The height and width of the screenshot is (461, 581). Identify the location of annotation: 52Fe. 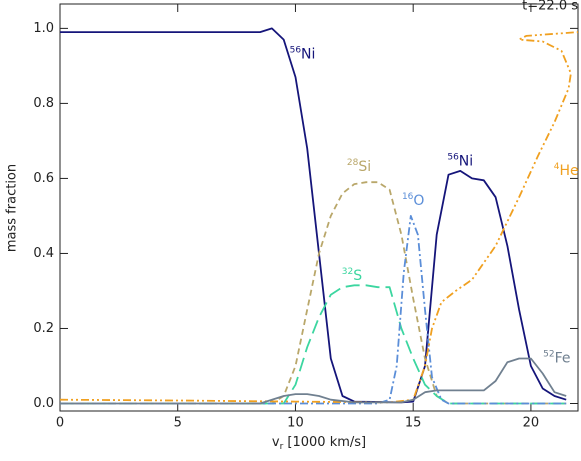
(556, 358).